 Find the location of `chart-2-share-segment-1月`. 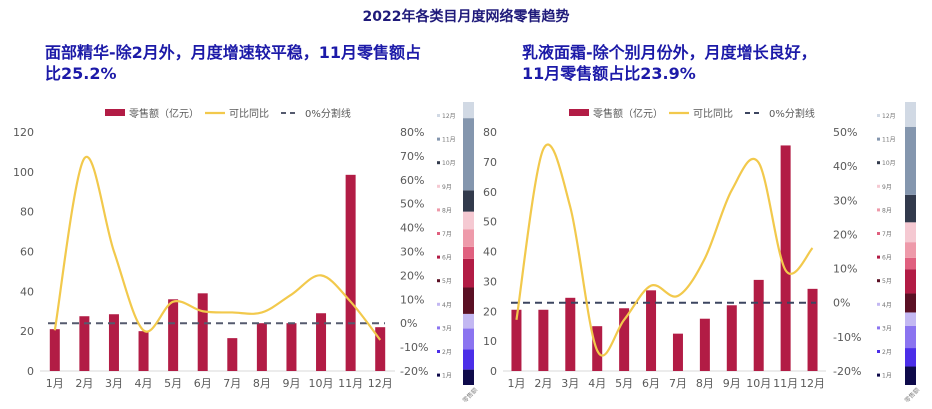

chart-2-share-segment-1月 is located at coordinates (910, 375).